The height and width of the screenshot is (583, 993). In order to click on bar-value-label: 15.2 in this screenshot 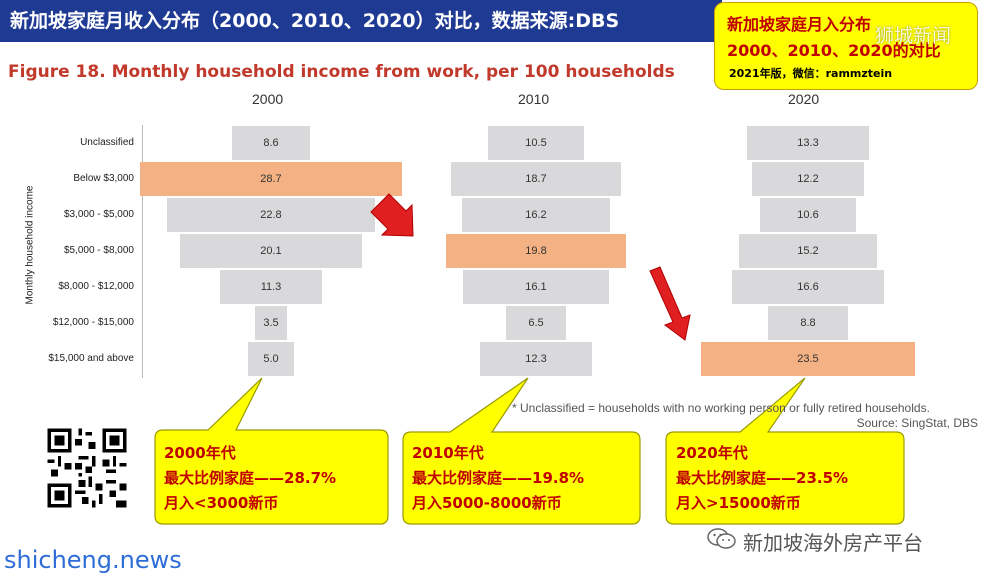, I will do `click(808, 251)`.